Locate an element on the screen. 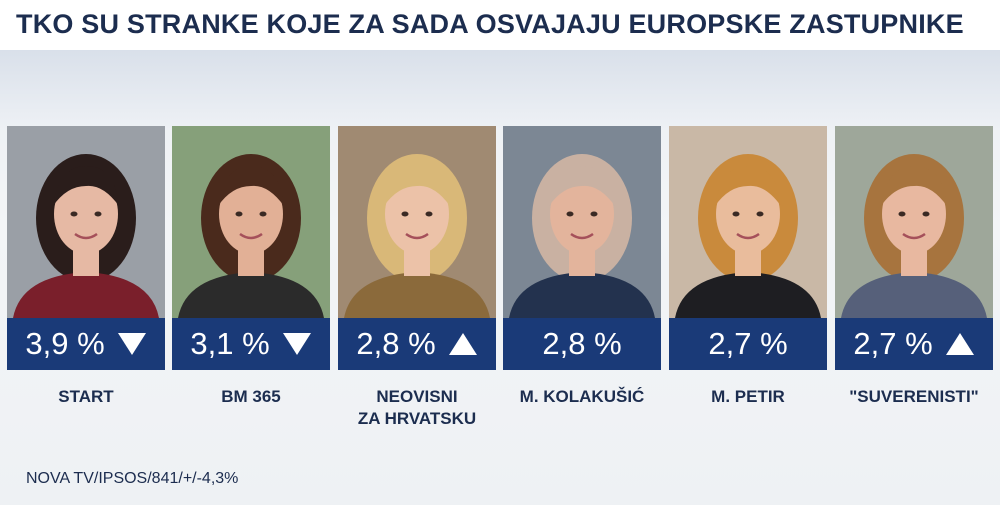  category-label-line: BM 365 is located at coordinates (251, 396).